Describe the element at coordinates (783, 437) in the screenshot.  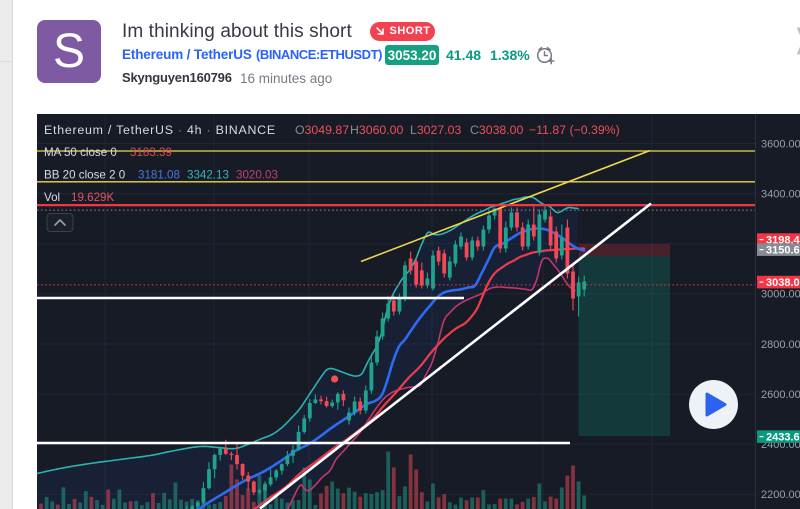
I see `svg-text: 2433.6` at that location.